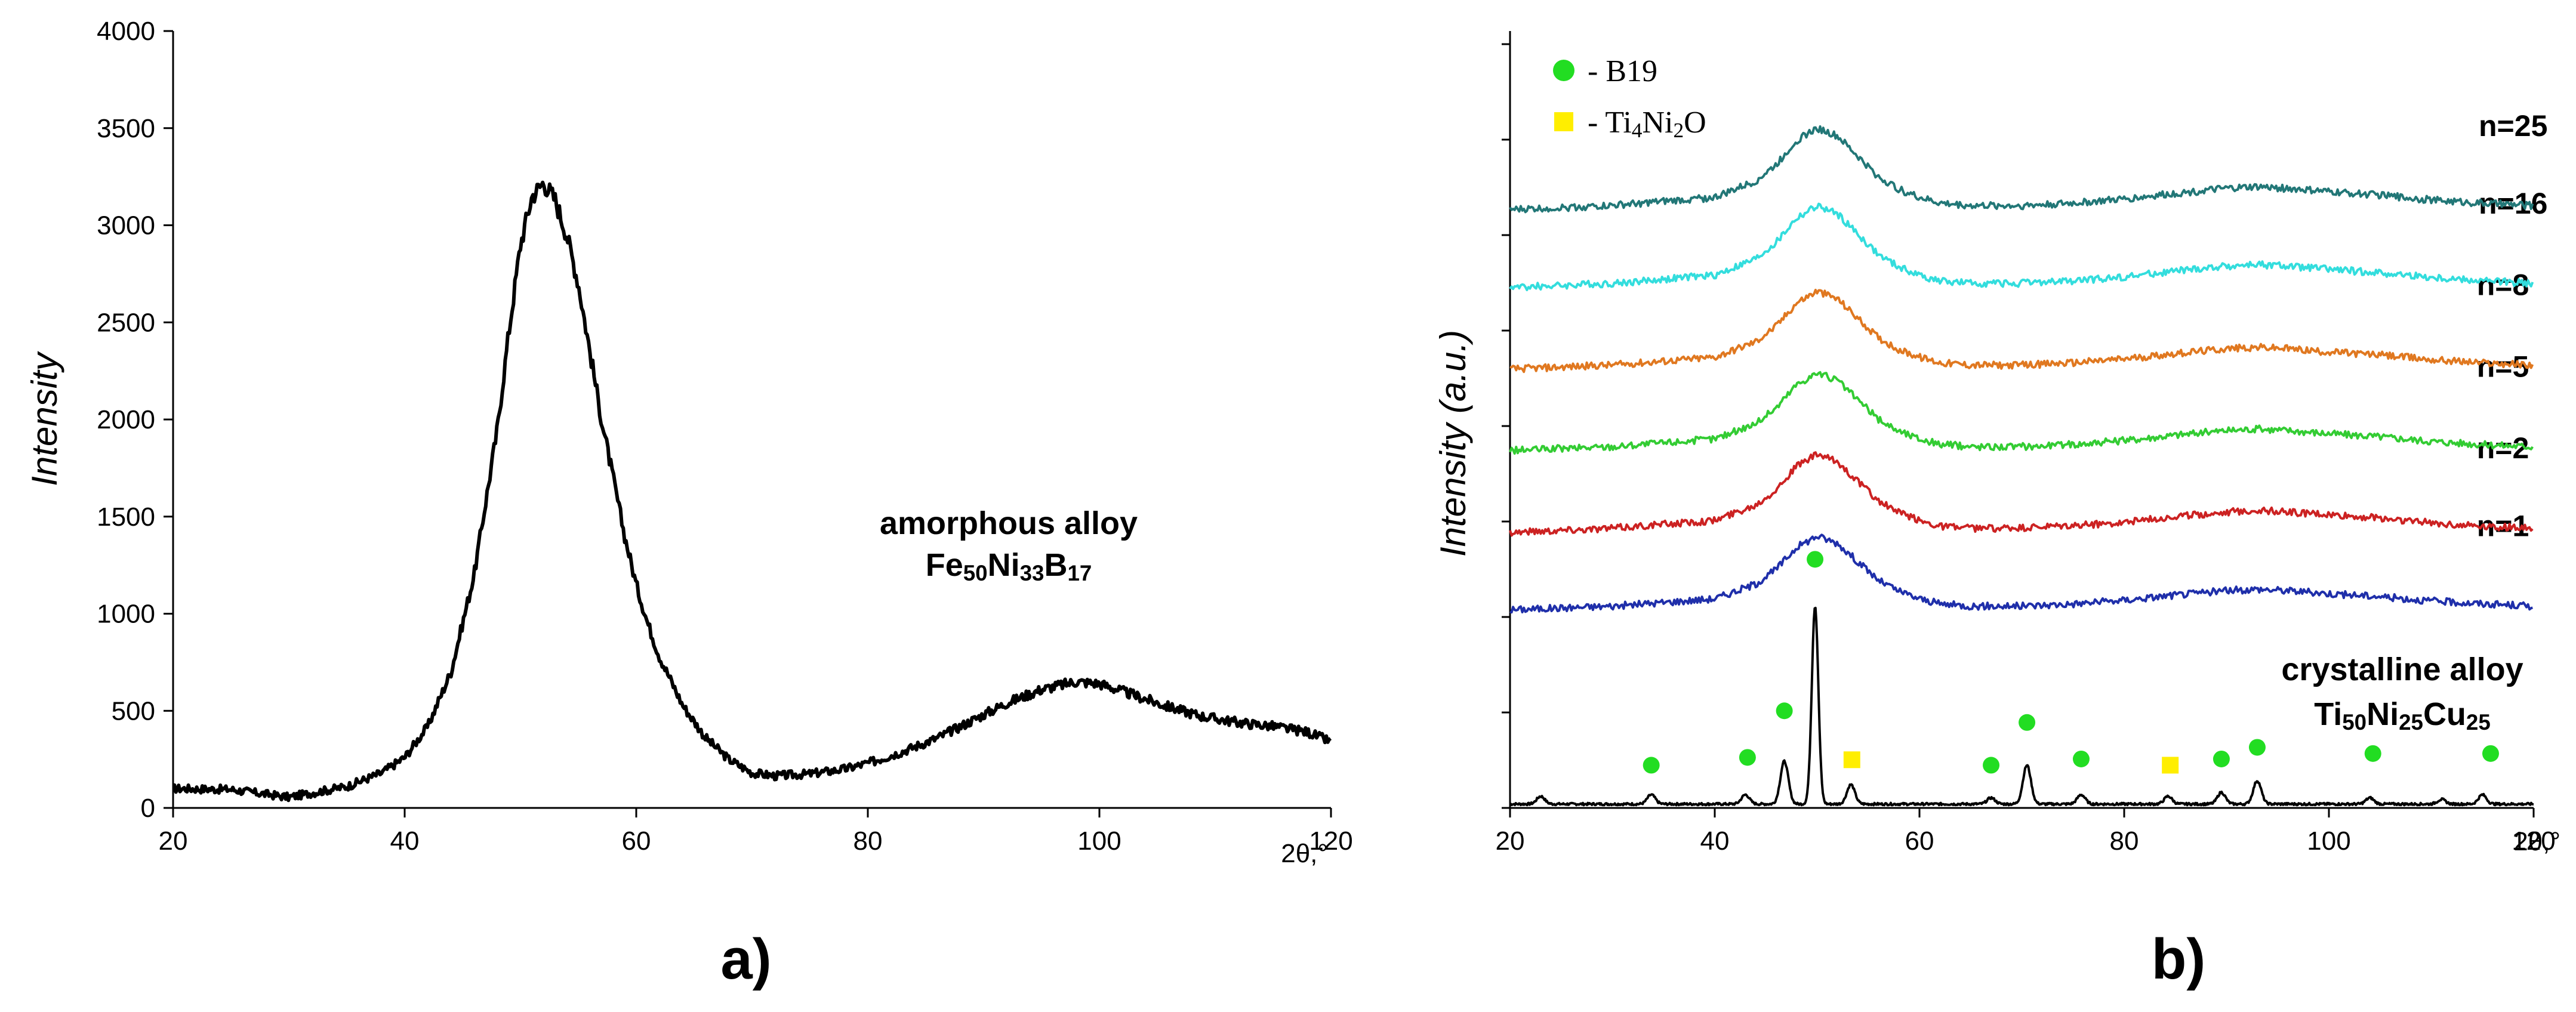  What do you see at coordinates (745, 959) in the screenshot?
I see `panel-label-a: a)` at bounding box center [745, 959].